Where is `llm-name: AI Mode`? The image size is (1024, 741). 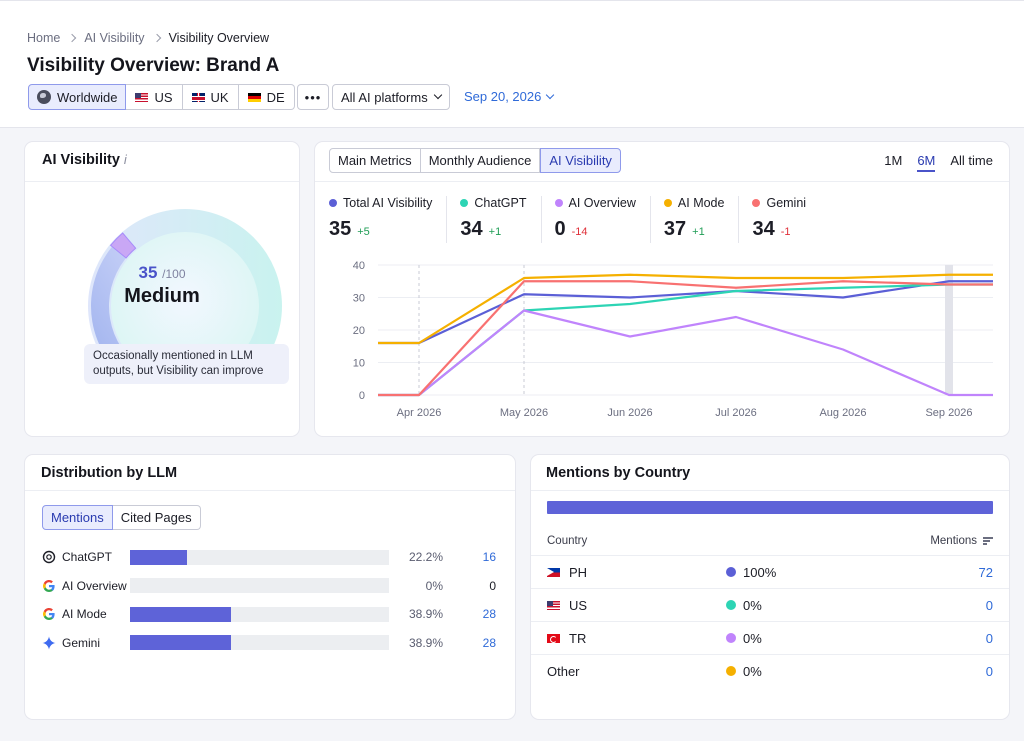 llm-name: AI Mode is located at coordinates (84, 614).